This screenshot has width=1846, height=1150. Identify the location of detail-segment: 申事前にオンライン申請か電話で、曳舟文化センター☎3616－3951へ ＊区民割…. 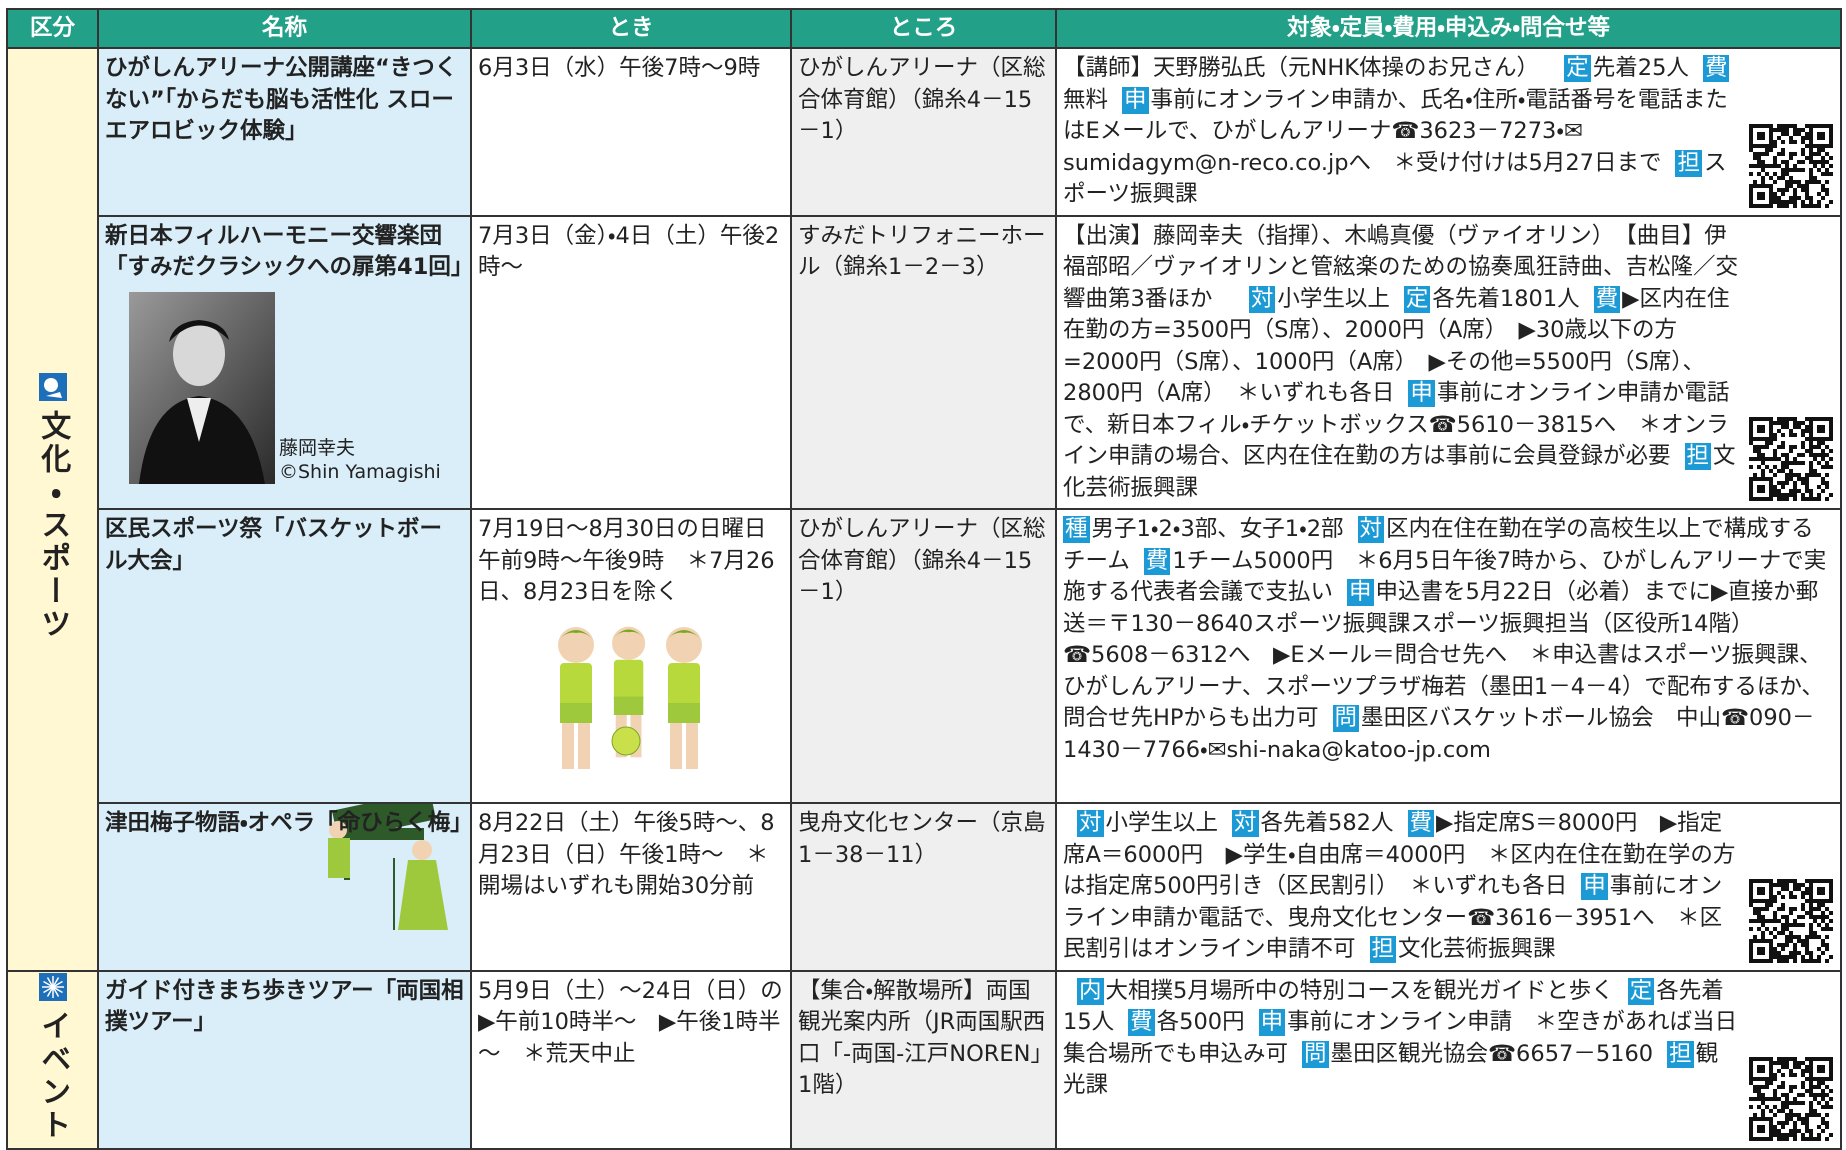
(1392, 917).